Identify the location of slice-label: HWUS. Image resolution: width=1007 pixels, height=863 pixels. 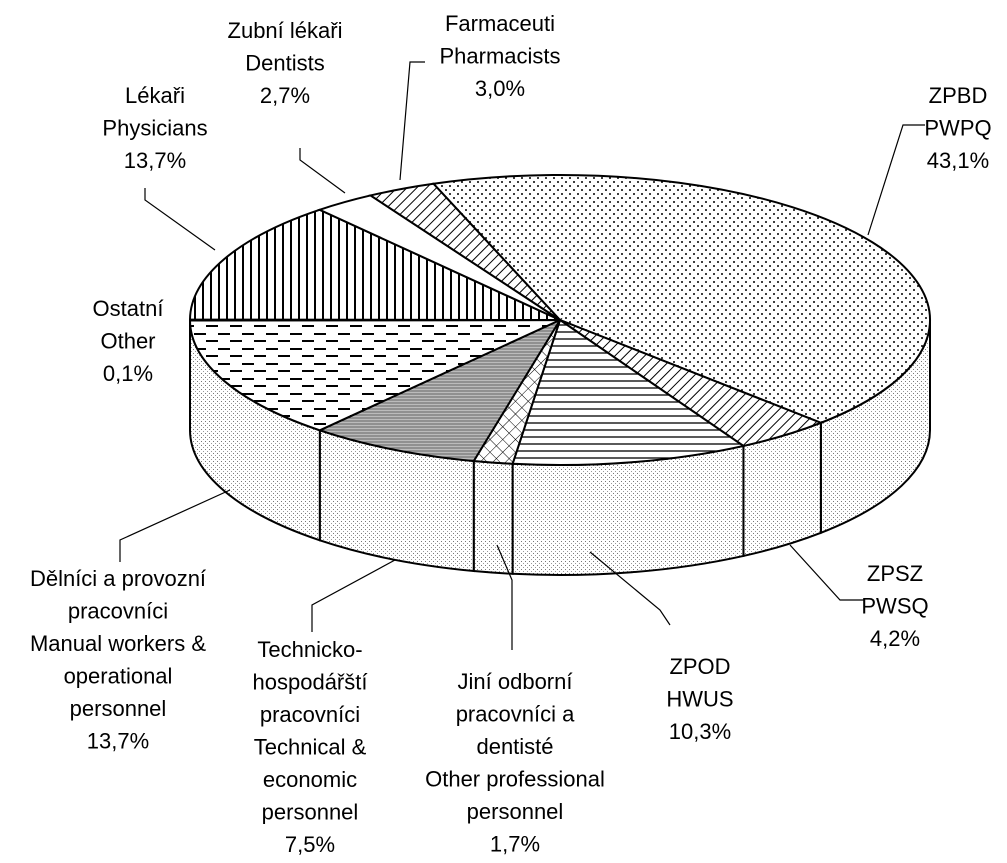
(699, 698).